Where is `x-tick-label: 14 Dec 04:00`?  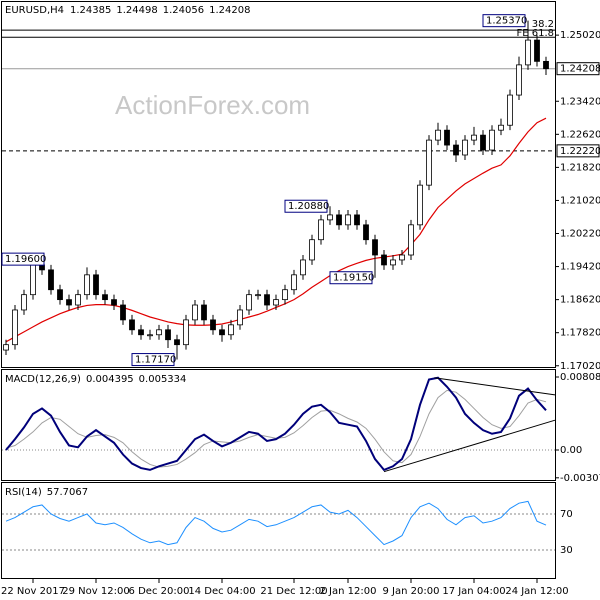 x-tick-label: 14 Dec 04:00 is located at coordinates (221, 591).